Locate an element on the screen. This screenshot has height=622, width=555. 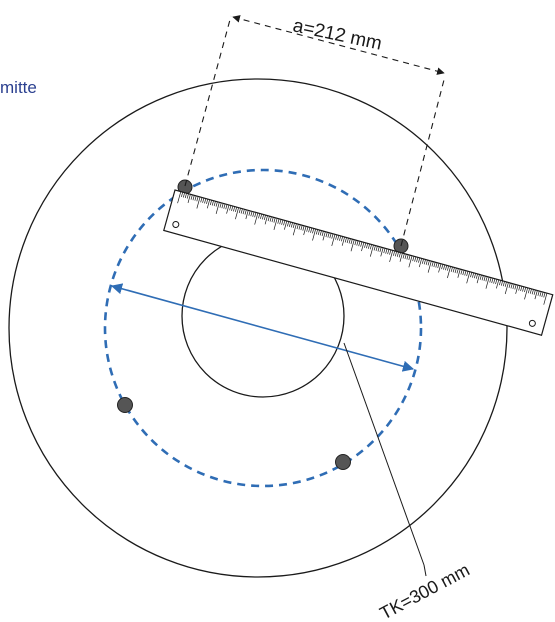
diameter-arrow is located at coordinates (262, 327).